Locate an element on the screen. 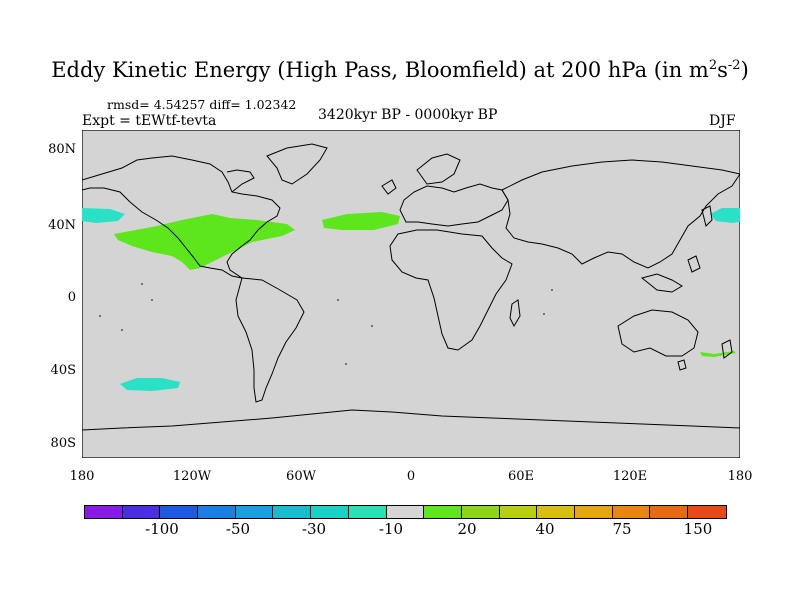 This screenshot has height=600, width=800. lat-tick-40n: 40N is located at coordinates (62, 225).